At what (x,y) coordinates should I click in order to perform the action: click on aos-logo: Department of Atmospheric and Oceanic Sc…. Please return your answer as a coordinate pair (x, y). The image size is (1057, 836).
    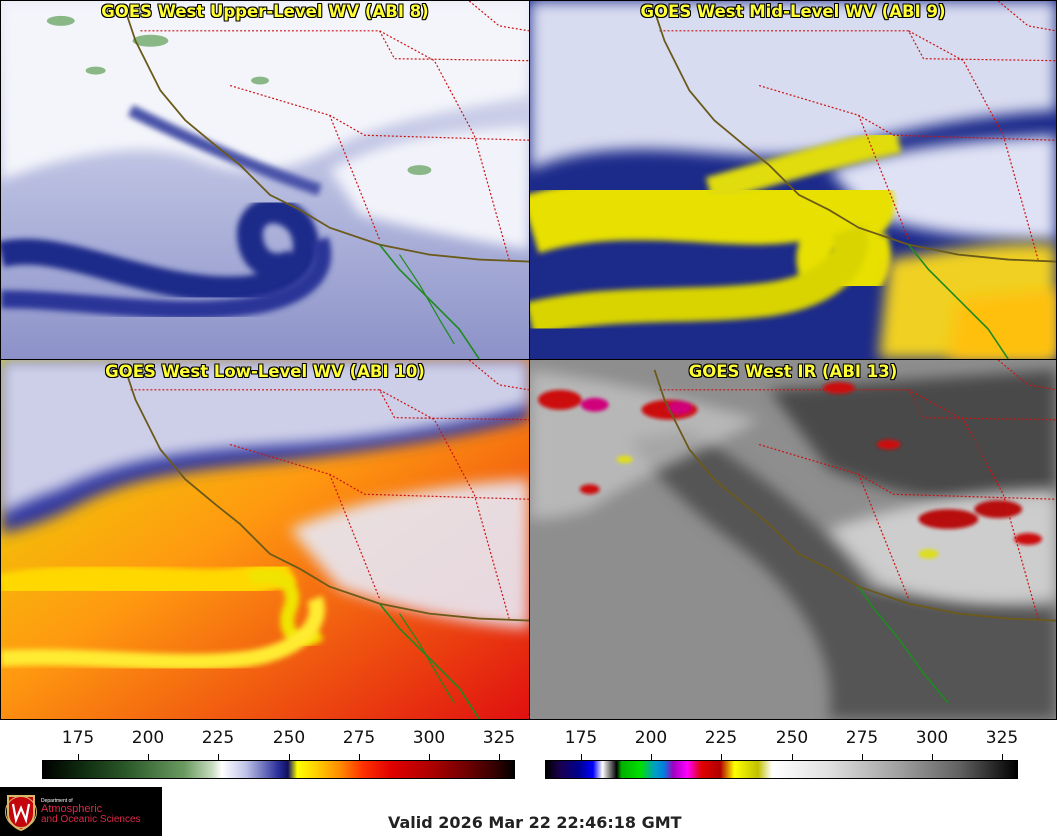
    Looking at the image, I should click on (81, 811).